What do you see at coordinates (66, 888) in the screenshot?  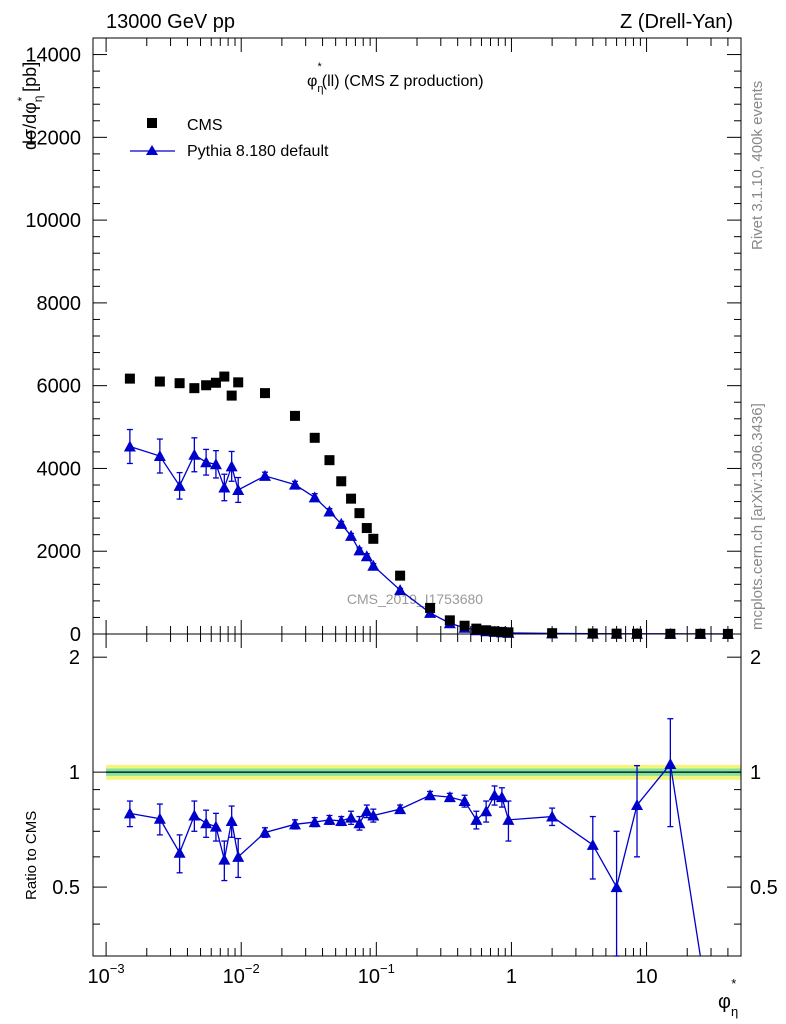 I see `ratio-y-tick-label-left: 0.5` at bounding box center [66, 888].